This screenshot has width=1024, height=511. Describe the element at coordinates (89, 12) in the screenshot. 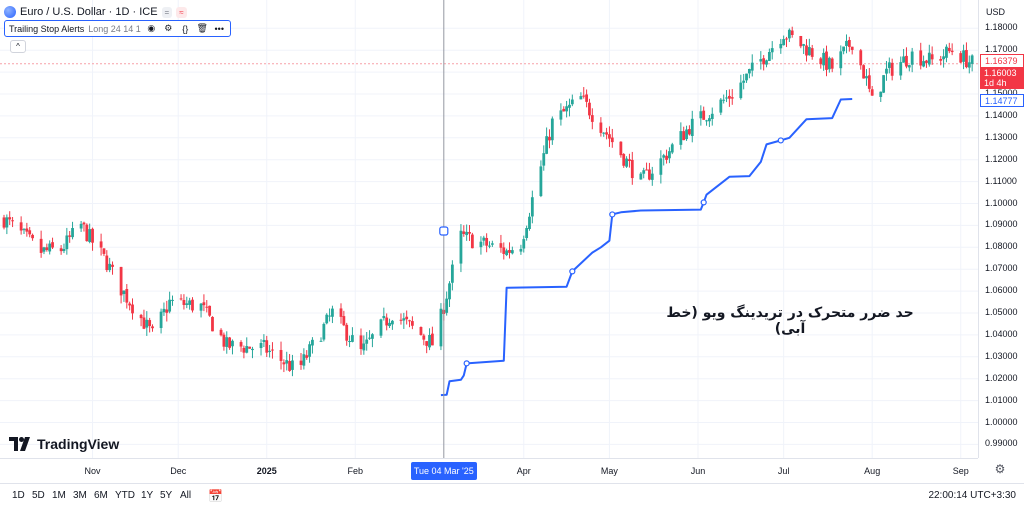

I see `symbol-title: Euro / U.S. Dollar · 1D · ICE` at that location.